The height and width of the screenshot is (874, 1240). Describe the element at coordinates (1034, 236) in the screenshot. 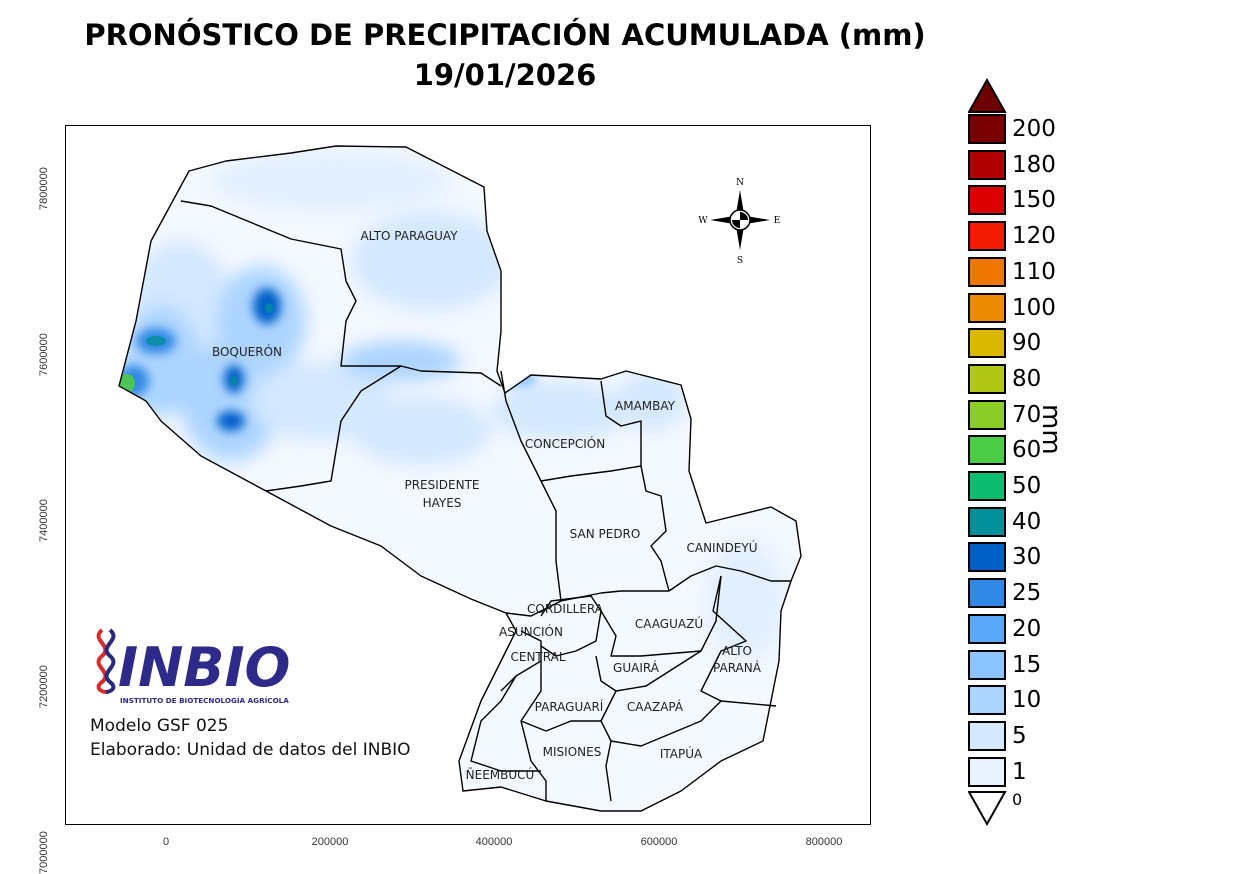

I see `legend-label: 120` at that location.